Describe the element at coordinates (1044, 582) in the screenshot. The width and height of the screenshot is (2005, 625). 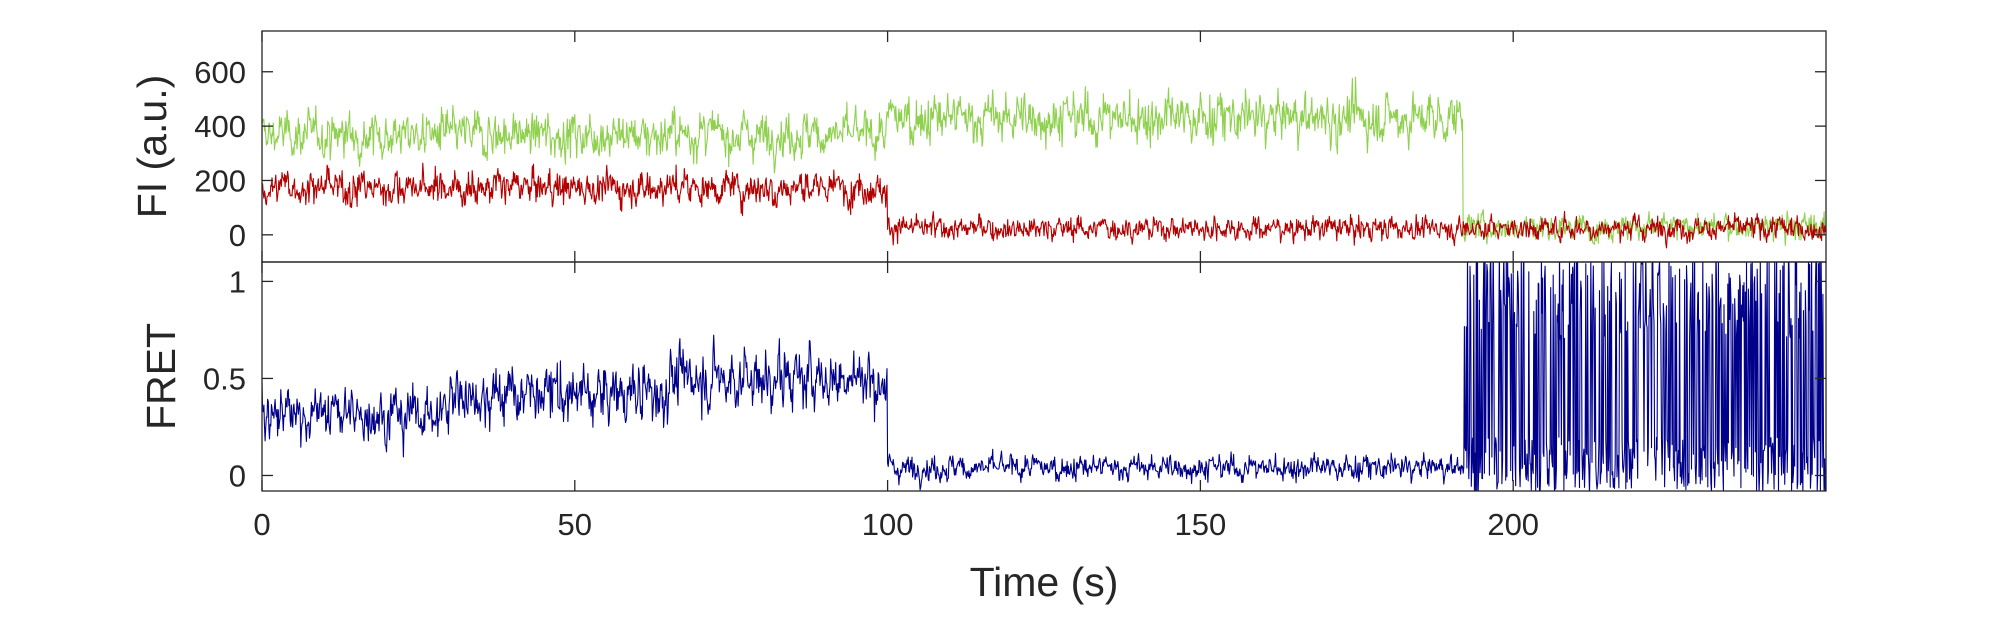
I see `x-axis-label: Time (s)` at that location.